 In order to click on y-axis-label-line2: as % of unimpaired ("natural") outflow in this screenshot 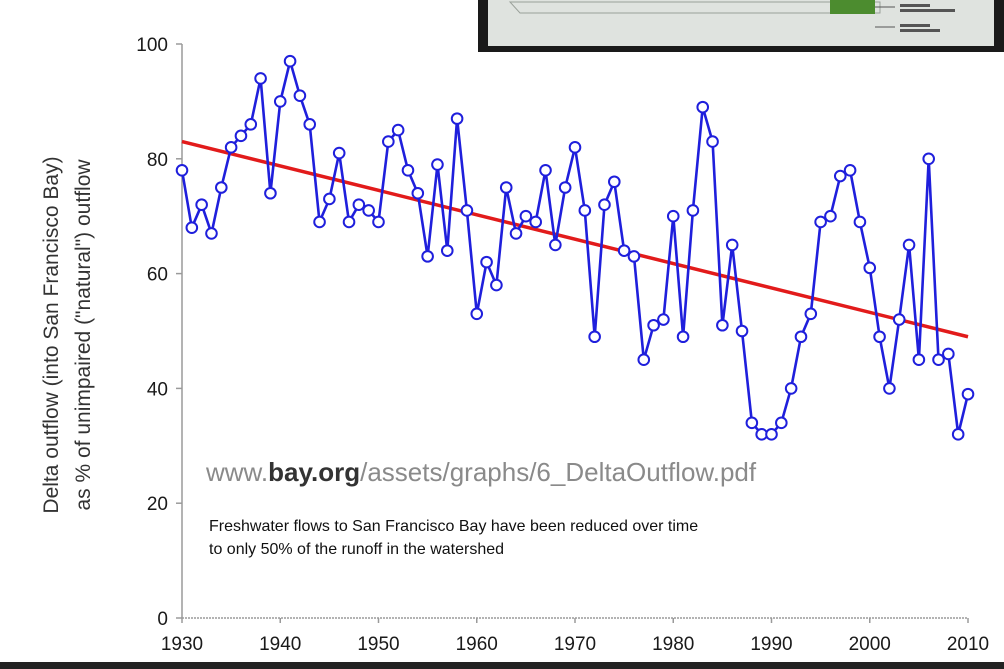, I will do `click(83, 335)`.